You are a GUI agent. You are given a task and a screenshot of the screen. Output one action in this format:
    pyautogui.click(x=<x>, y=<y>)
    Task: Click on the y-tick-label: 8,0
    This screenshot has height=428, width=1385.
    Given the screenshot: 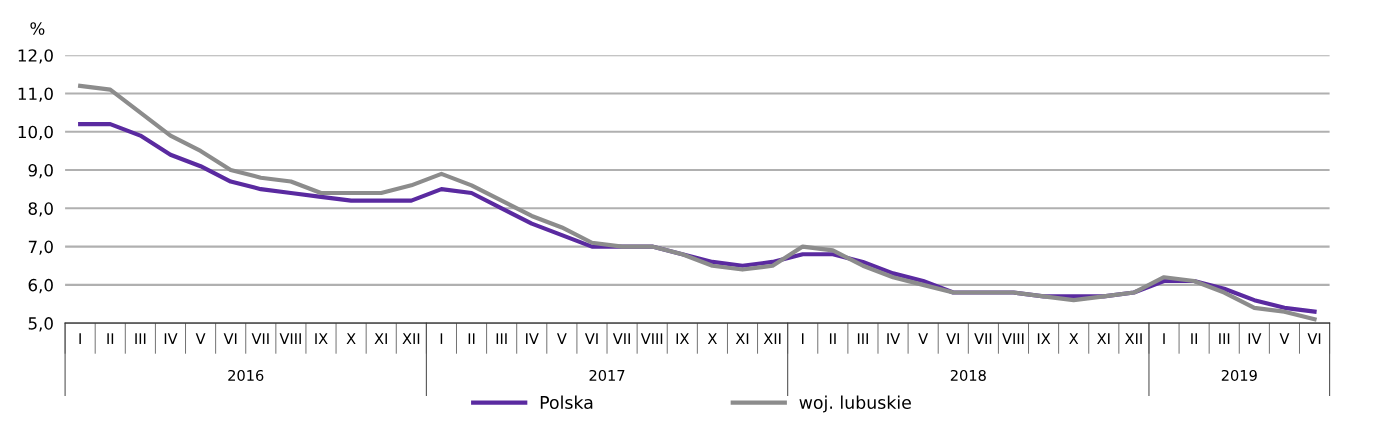 What is the action you would take?
    pyautogui.click(x=40, y=209)
    